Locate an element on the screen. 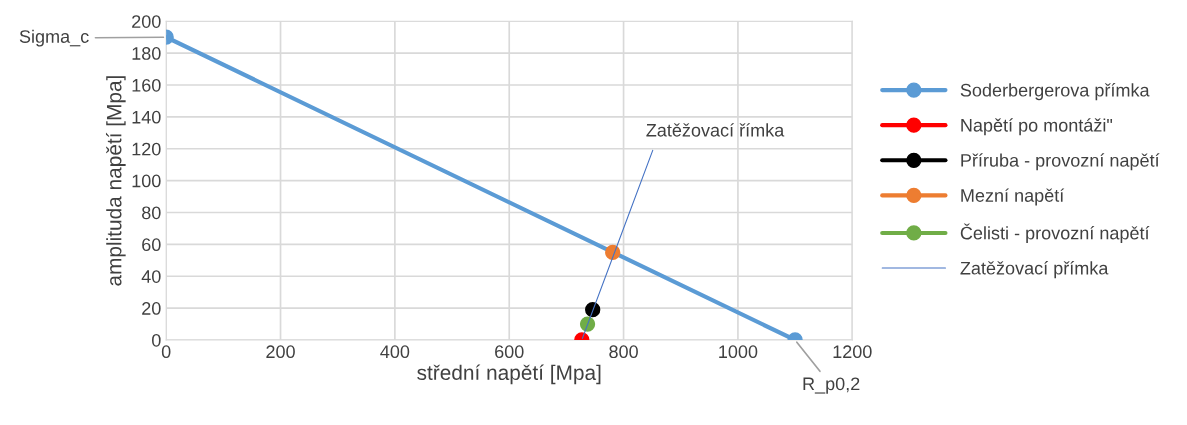 The width and height of the screenshot is (1187, 425). y-tick-label: 20 is located at coordinates (151, 308).